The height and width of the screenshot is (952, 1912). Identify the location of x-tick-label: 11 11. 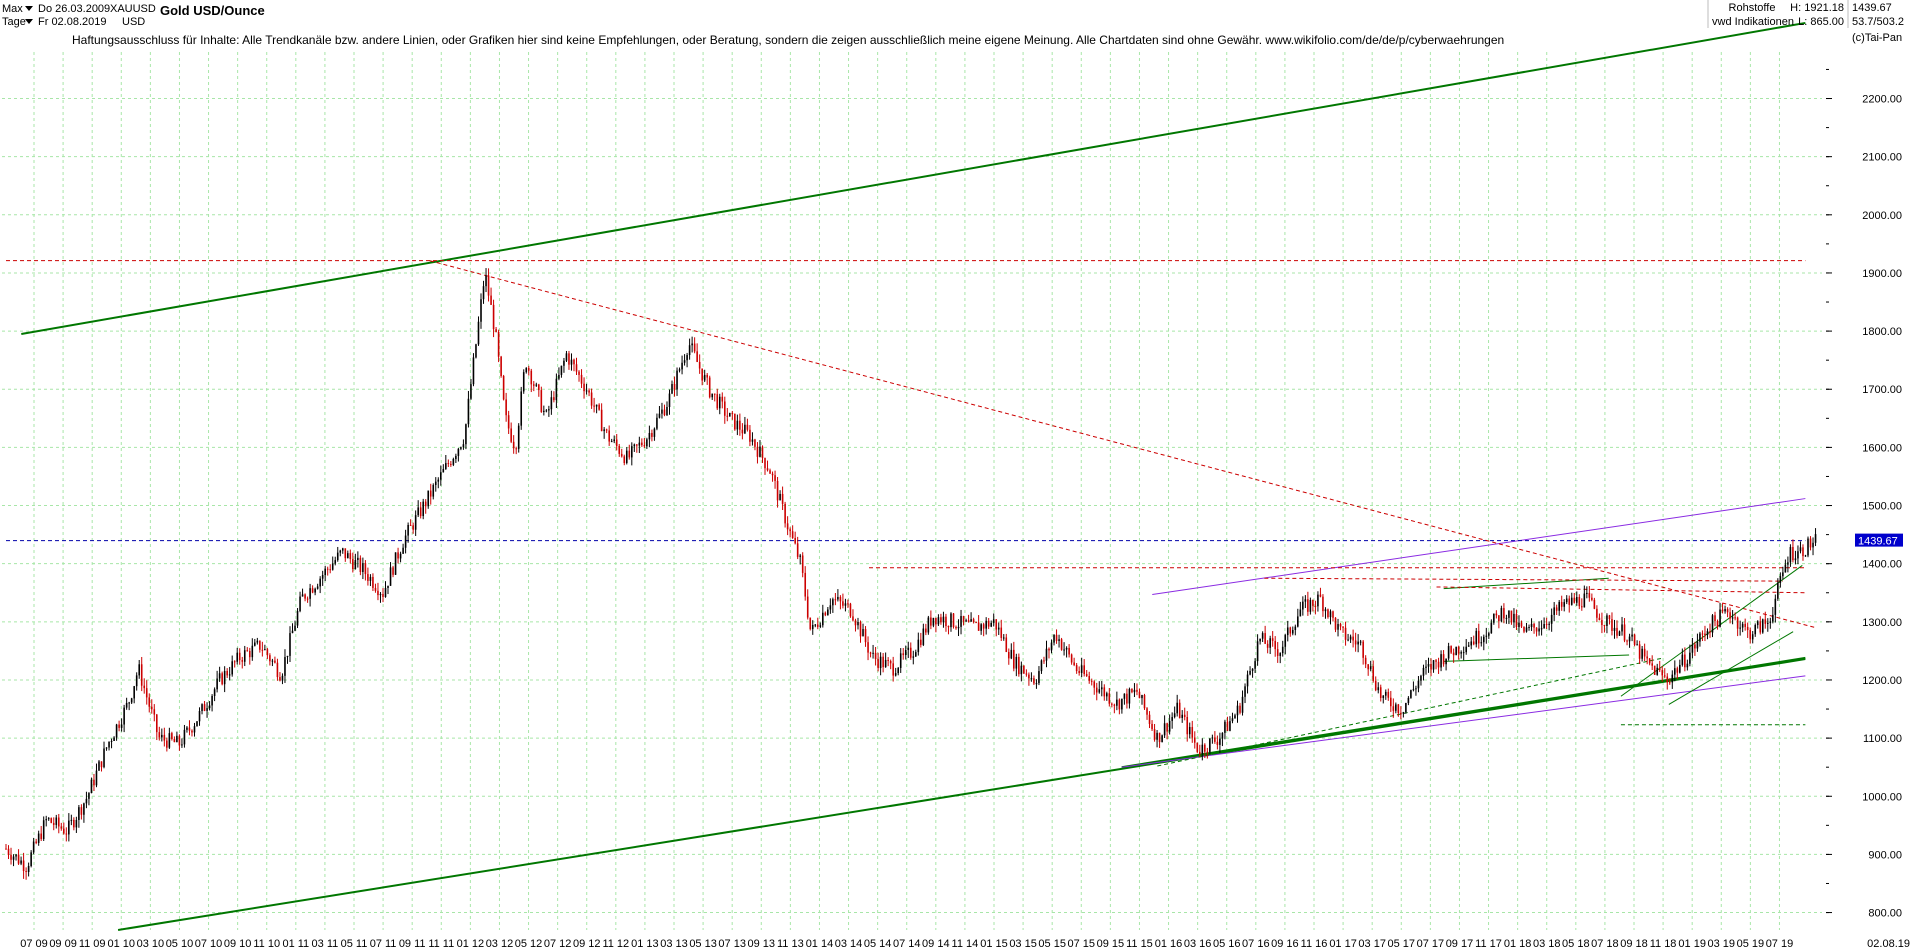
(441, 944).